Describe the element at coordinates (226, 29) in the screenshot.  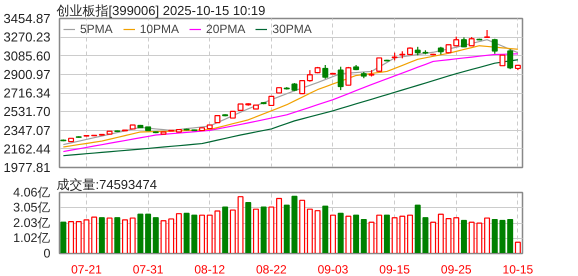
I see `legend-label: 20PMA` at that location.